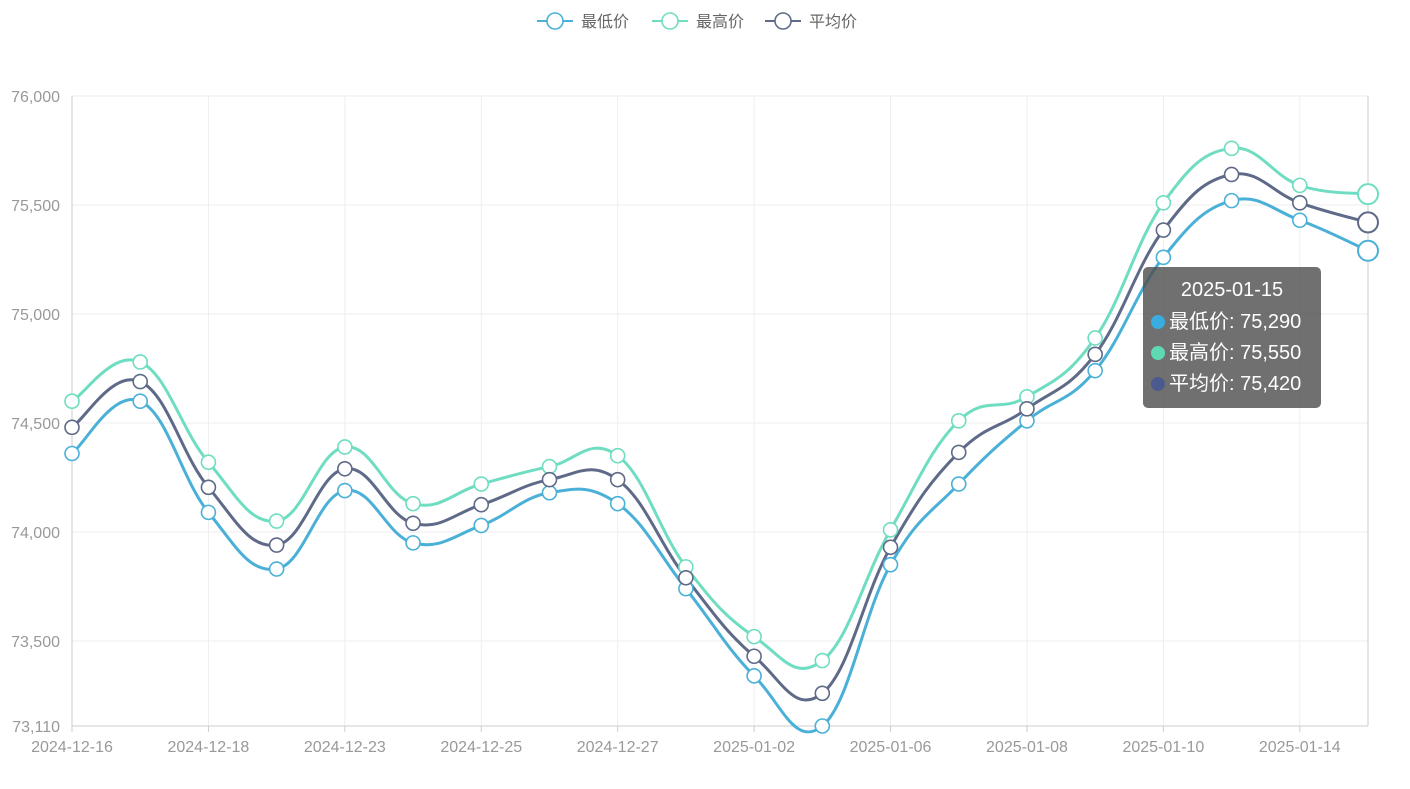  What do you see at coordinates (36, 727) in the screenshot?
I see `y-tick-label: 73,110` at bounding box center [36, 727].